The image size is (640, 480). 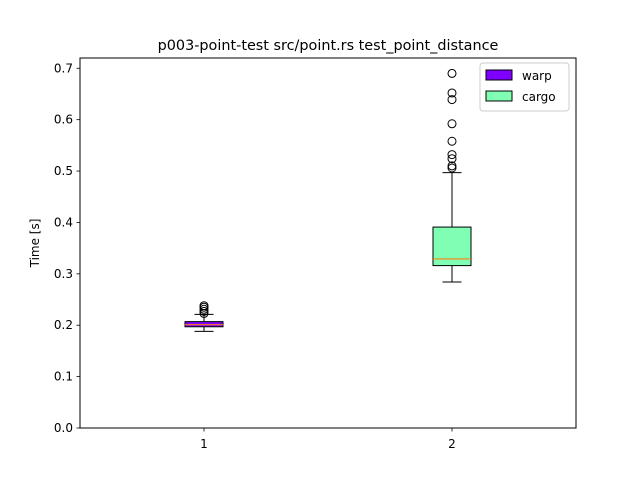 What do you see at coordinates (67, 248) in the screenshot?
I see `y-axis: 0.0 0.1 0.2 0.3 0.4 0.5 0.6 0.7` at bounding box center [67, 248].